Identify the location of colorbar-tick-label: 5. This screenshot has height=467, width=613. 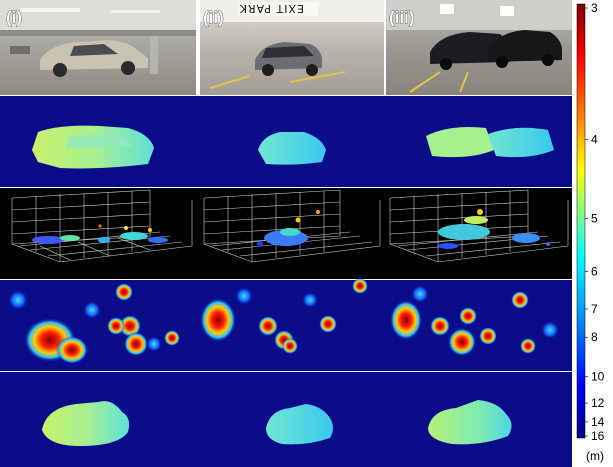
(594, 219).